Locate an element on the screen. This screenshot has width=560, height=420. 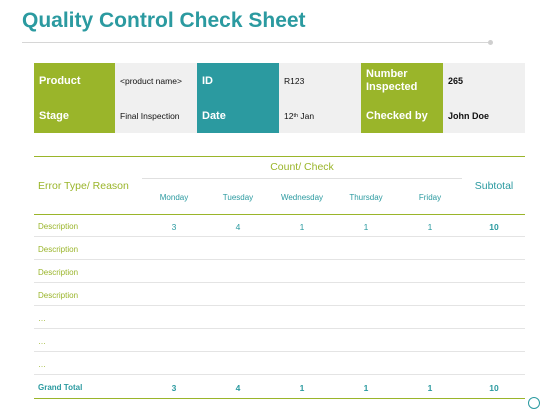
count-check-header: Count/ Check is located at coordinates (302, 167).